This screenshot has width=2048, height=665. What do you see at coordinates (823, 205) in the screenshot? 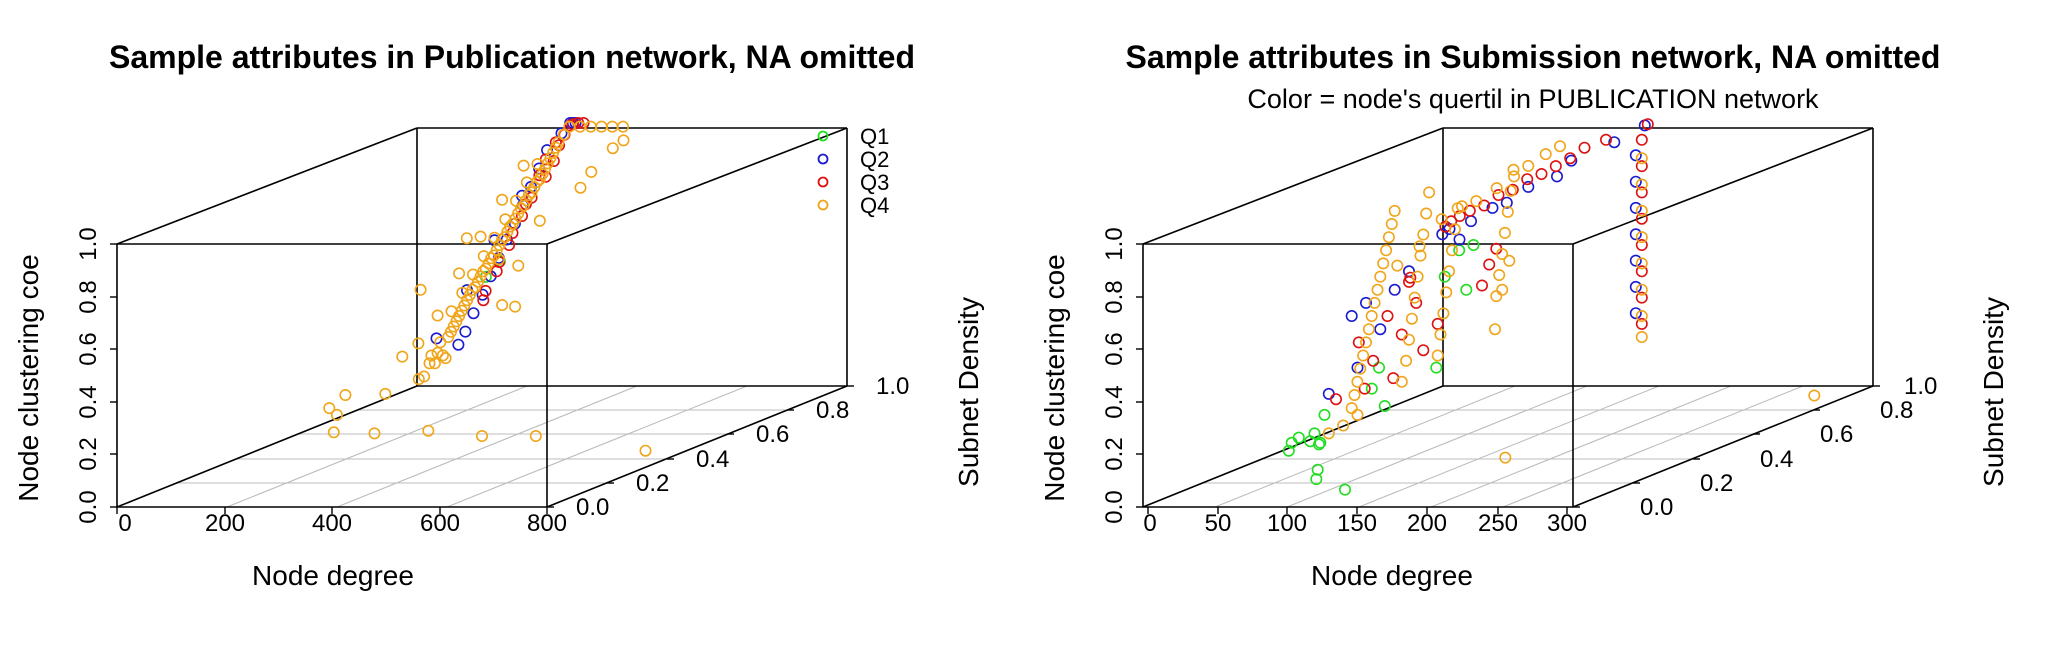
I see `legend-marker-q4` at bounding box center [823, 205].